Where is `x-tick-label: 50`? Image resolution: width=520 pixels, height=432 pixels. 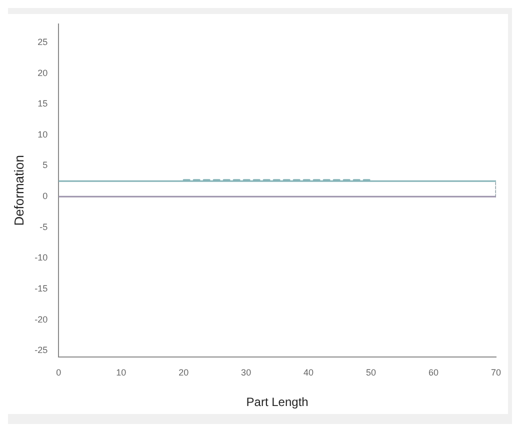 x-tick-label: 50 is located at coordinates (371, 373).